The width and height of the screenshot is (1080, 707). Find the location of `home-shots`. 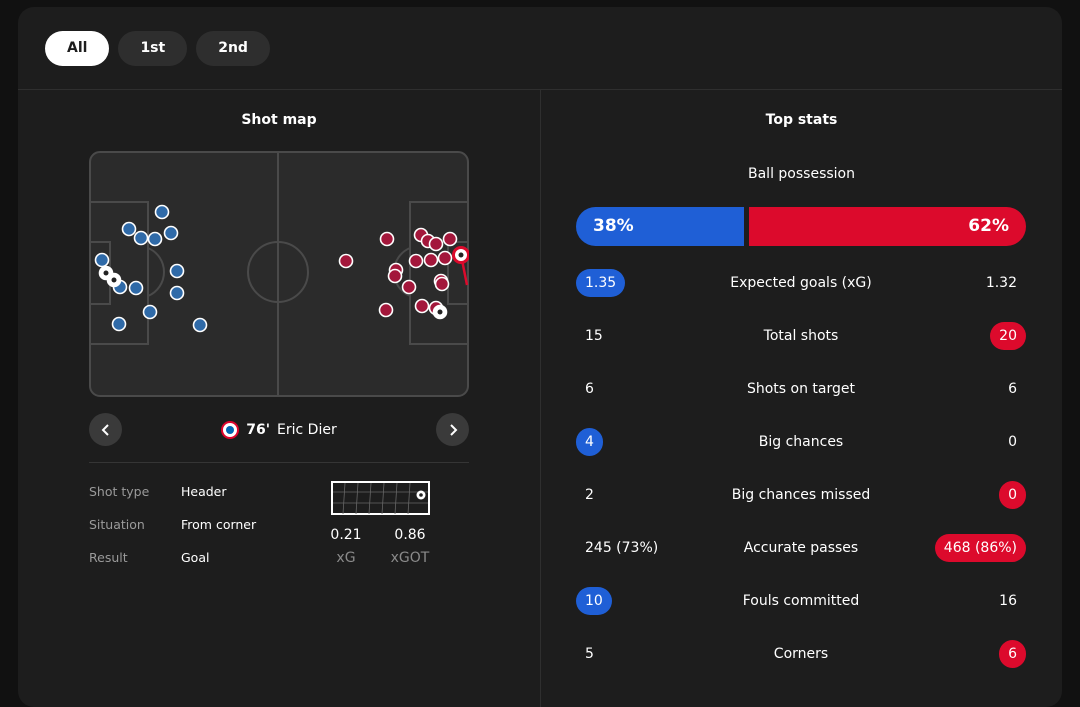

home-shots is located at coordinates (151, 268).